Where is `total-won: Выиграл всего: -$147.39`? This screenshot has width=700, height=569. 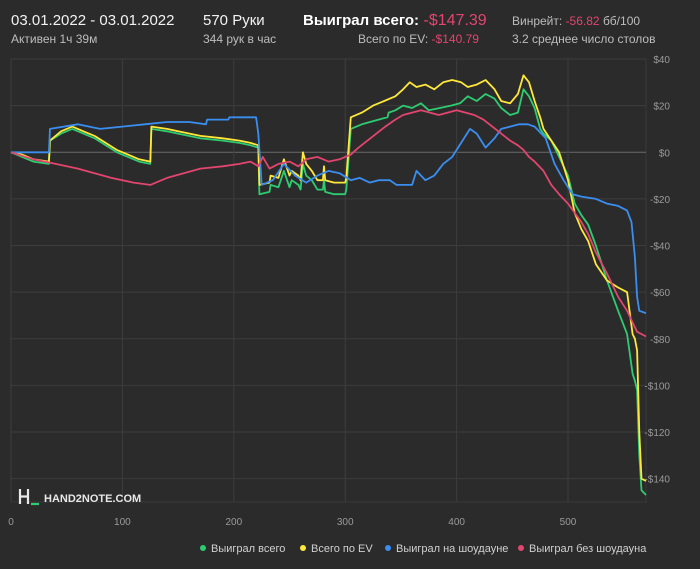 total-won: Выиграл всего: -$147.39 is located at coordinates (395, 21).